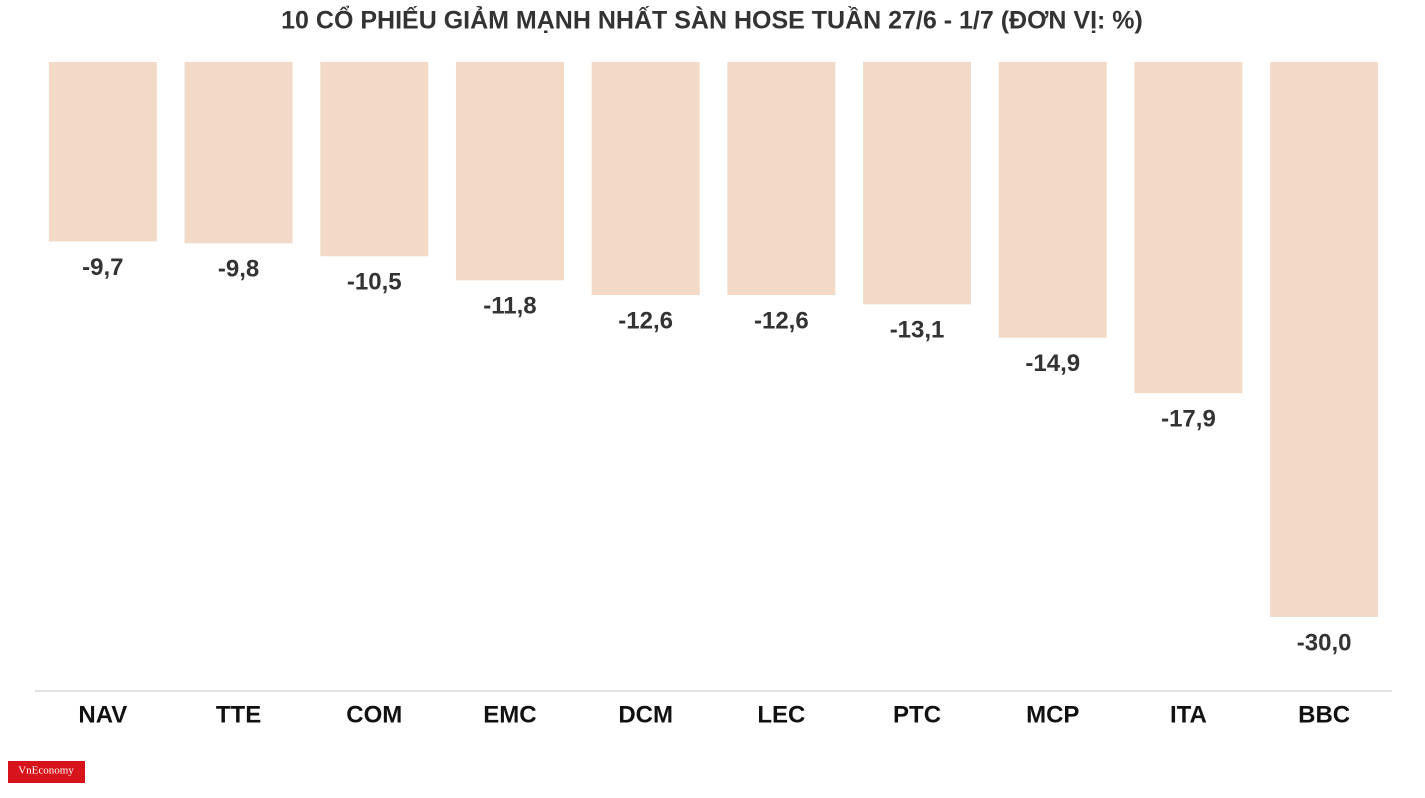  I want to click on source-logo: VnEconomy, so click(46, 771).